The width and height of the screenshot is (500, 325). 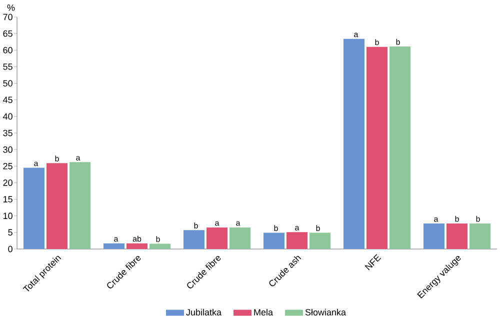 What do you see at coordinates (7, 100) in the screenshot?
I see `y-tick-label: 45` at bounding box center [7, 100].